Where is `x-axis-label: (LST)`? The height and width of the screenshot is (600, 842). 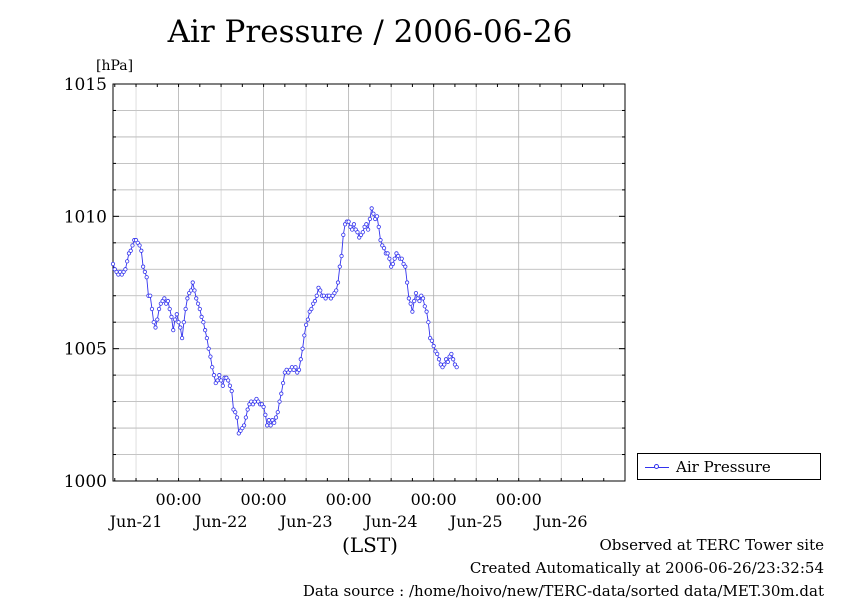 x-axis-label: (LST) is located at coordinates (370, 545).